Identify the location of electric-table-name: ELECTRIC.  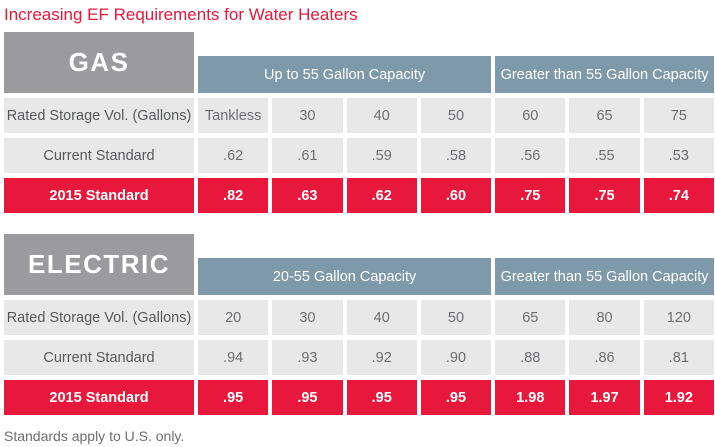
(99, 264).